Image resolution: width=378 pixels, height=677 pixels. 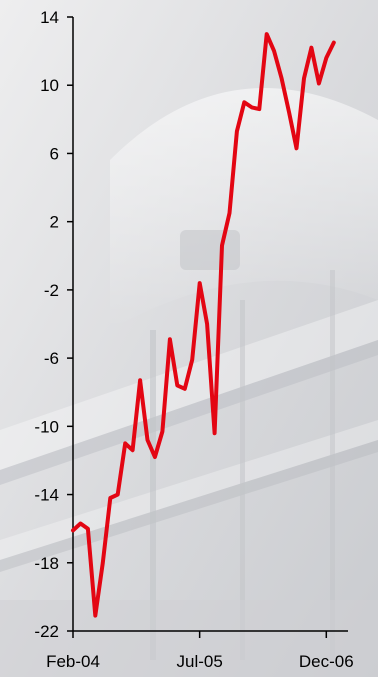 I want to click on y-tick-label: 6, so click(x=54, y=153).